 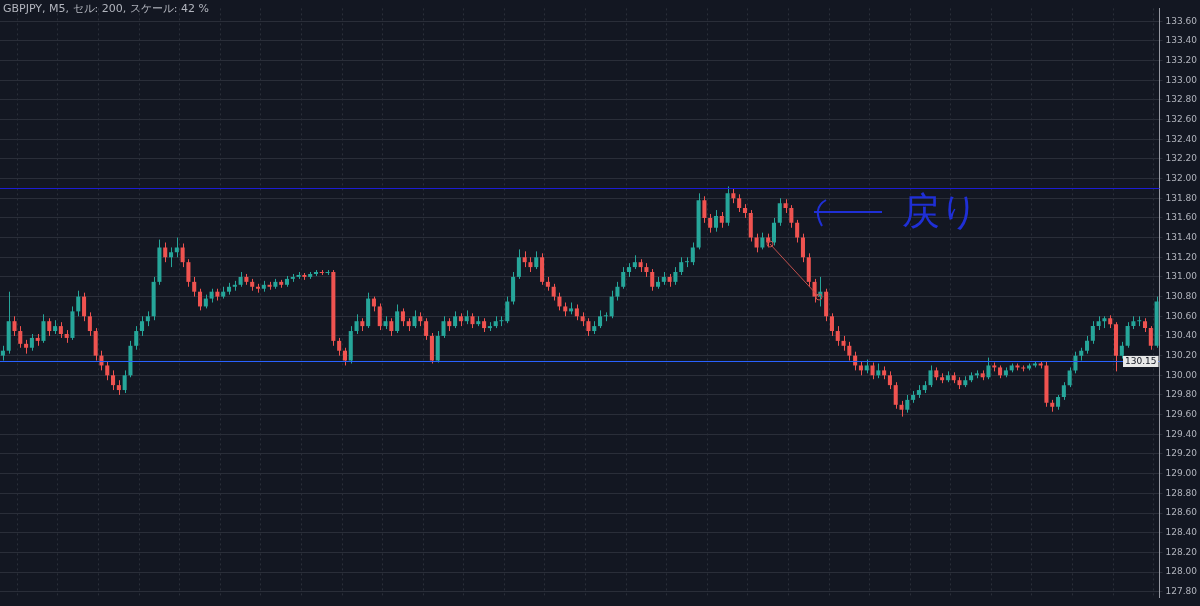 I want to click on y-tick-label: 130.40, so click(x=1181, y=335).